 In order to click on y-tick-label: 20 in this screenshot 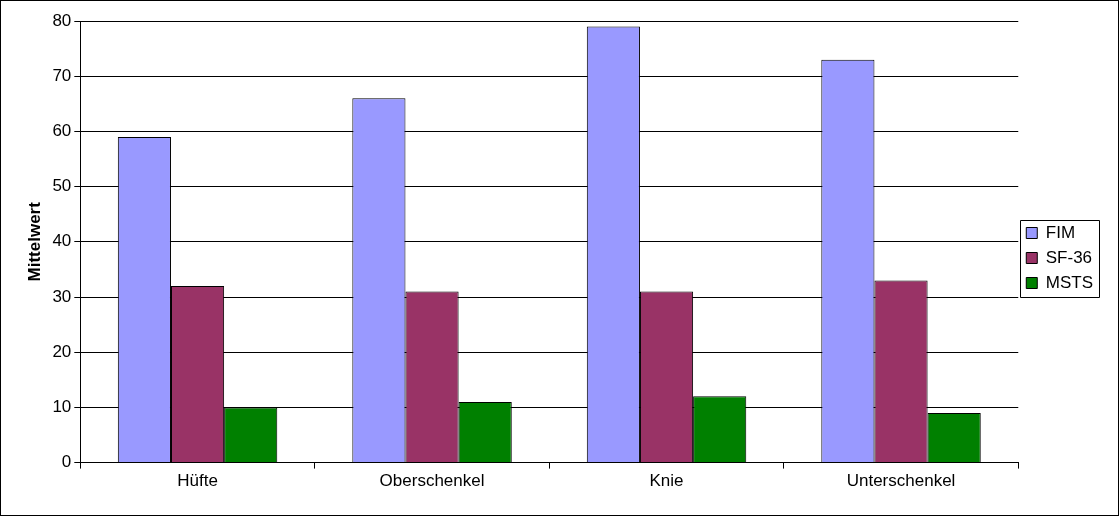, I will do `click(62, 351)`.